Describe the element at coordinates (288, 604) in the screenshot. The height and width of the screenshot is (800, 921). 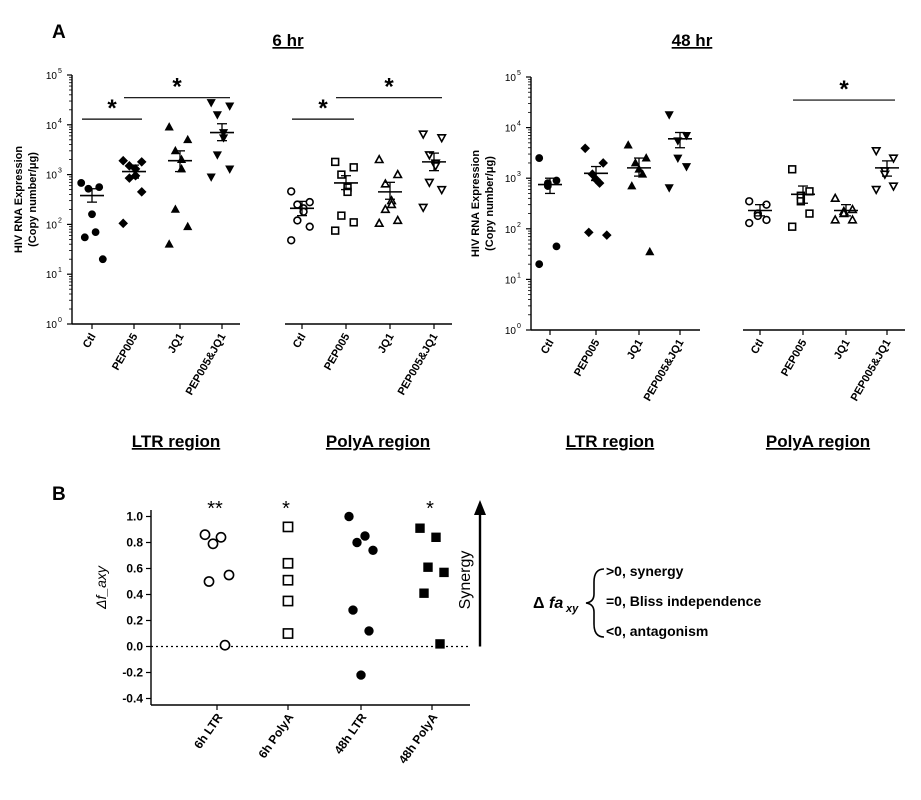
I see `group-6h-polya: *` at that location.